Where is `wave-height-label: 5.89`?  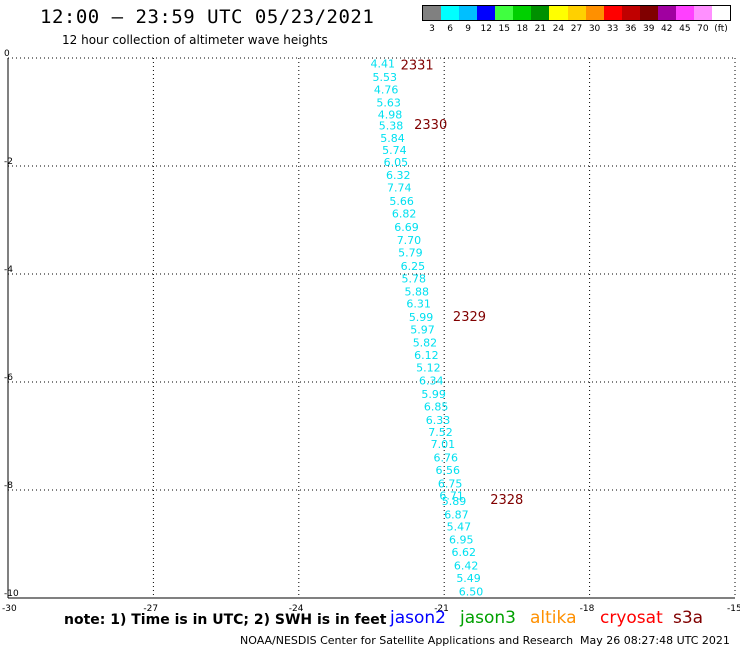
wave-height-label: 5.89 is located at coordinates (454, 501).